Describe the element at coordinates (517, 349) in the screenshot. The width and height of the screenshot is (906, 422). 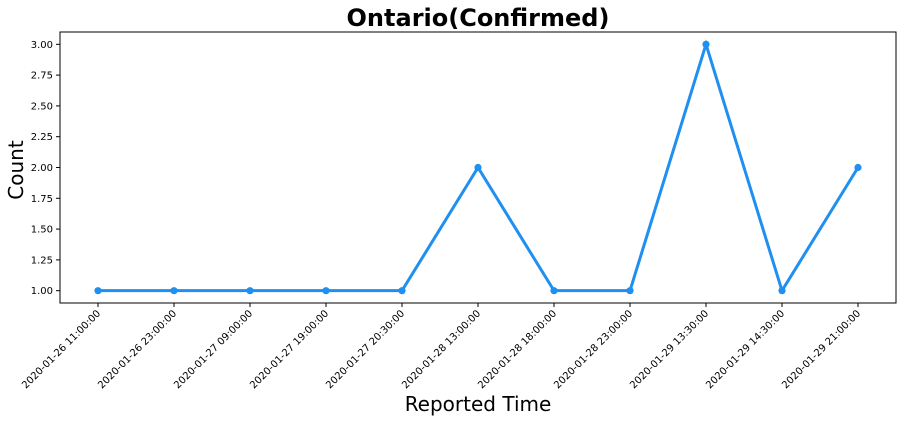
I see `x-tick-label: 2020-01-28 18:00:00` at that location.